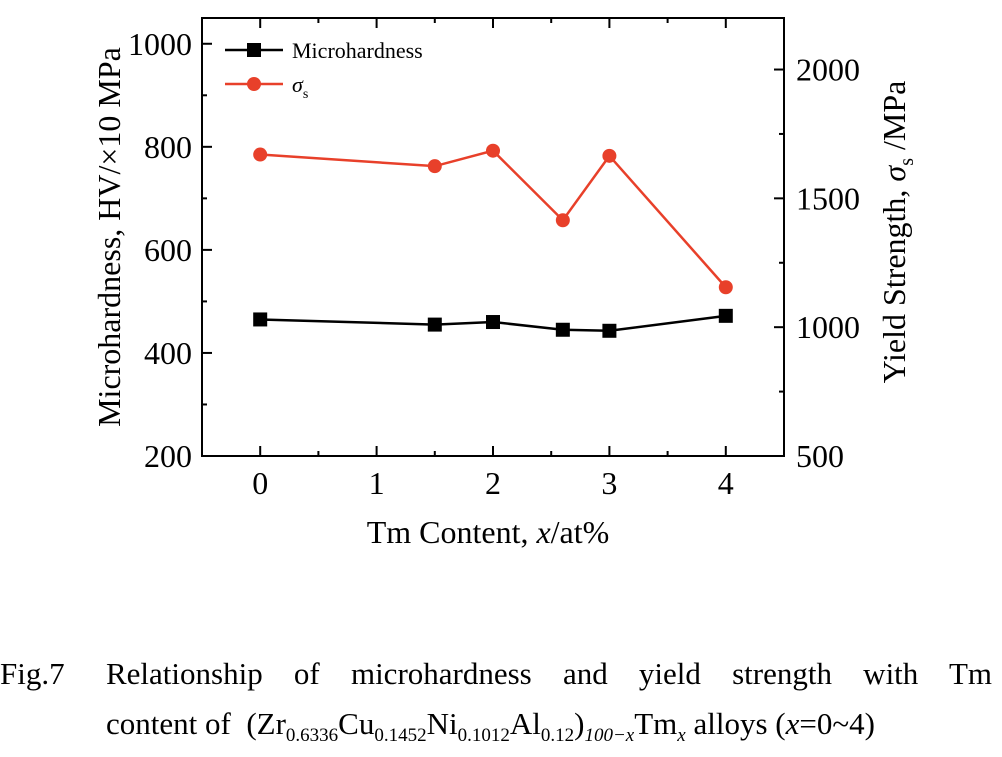  I want to click on legend-label-1: σs, so click(300, 87).